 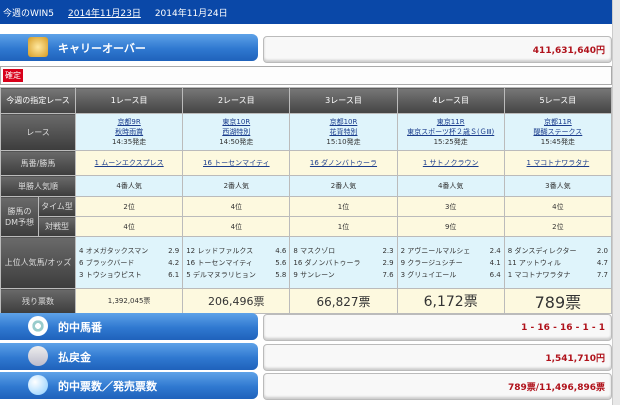 I want to click on start-time: 14:35発走, so click(x=129, y=142).